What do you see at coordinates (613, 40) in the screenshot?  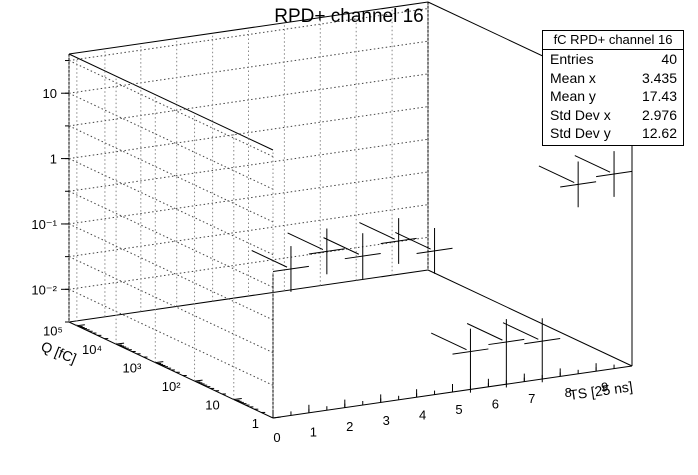 I see `stats-title: fC RPD+ channel 16` at bounding box center [613, 40].